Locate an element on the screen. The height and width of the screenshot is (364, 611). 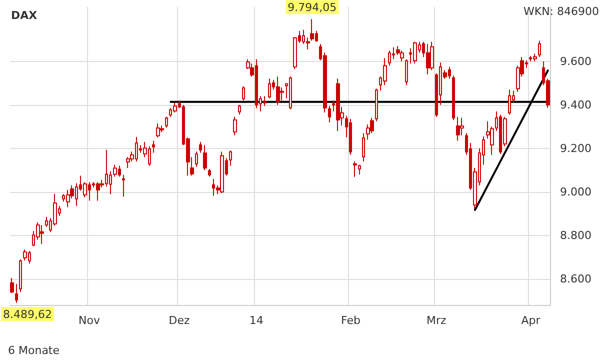
y-tick-label: 9.400 is located at coordinates (576, 105).